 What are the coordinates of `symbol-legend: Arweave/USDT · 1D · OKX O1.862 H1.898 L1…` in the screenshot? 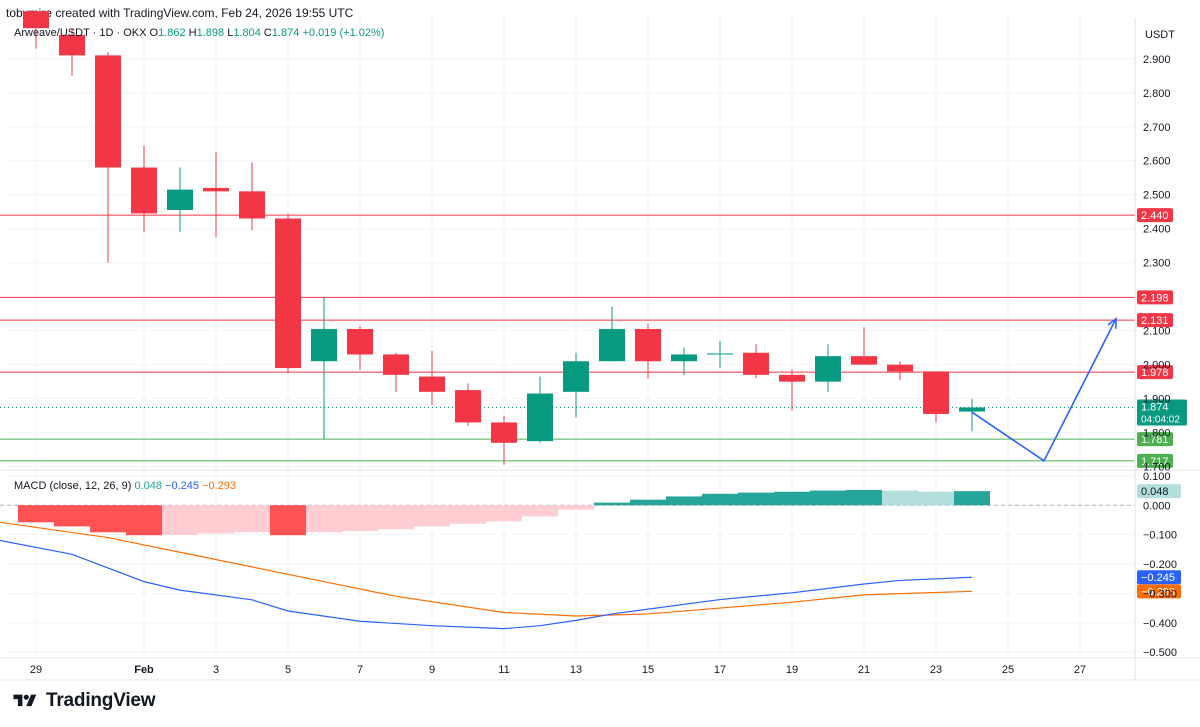 It's located at (199, 33).